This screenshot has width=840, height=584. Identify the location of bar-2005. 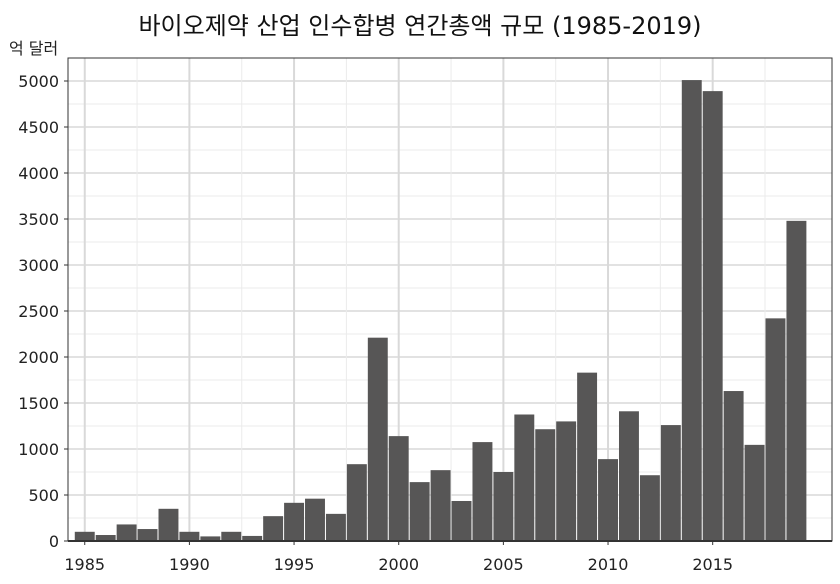
(503, 506).